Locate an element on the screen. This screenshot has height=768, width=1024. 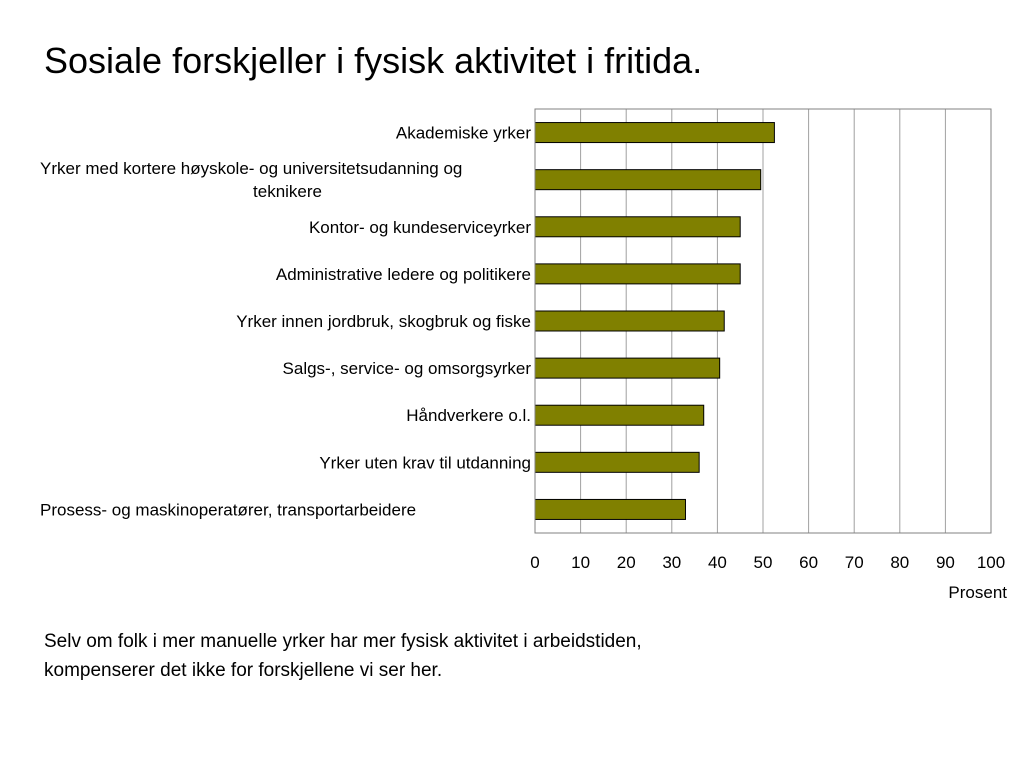
x-tick-label: 60 is located at coordinates (808, 562).